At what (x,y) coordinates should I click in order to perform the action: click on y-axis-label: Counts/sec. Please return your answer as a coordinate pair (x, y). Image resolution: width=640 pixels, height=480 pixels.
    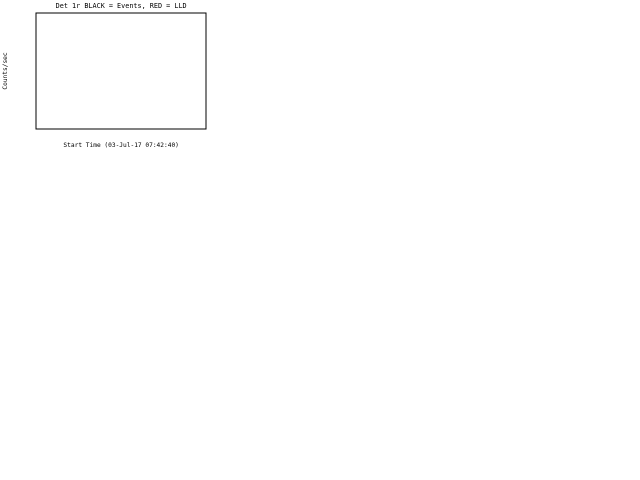
    Looking at the image, I should click on (5, 71).